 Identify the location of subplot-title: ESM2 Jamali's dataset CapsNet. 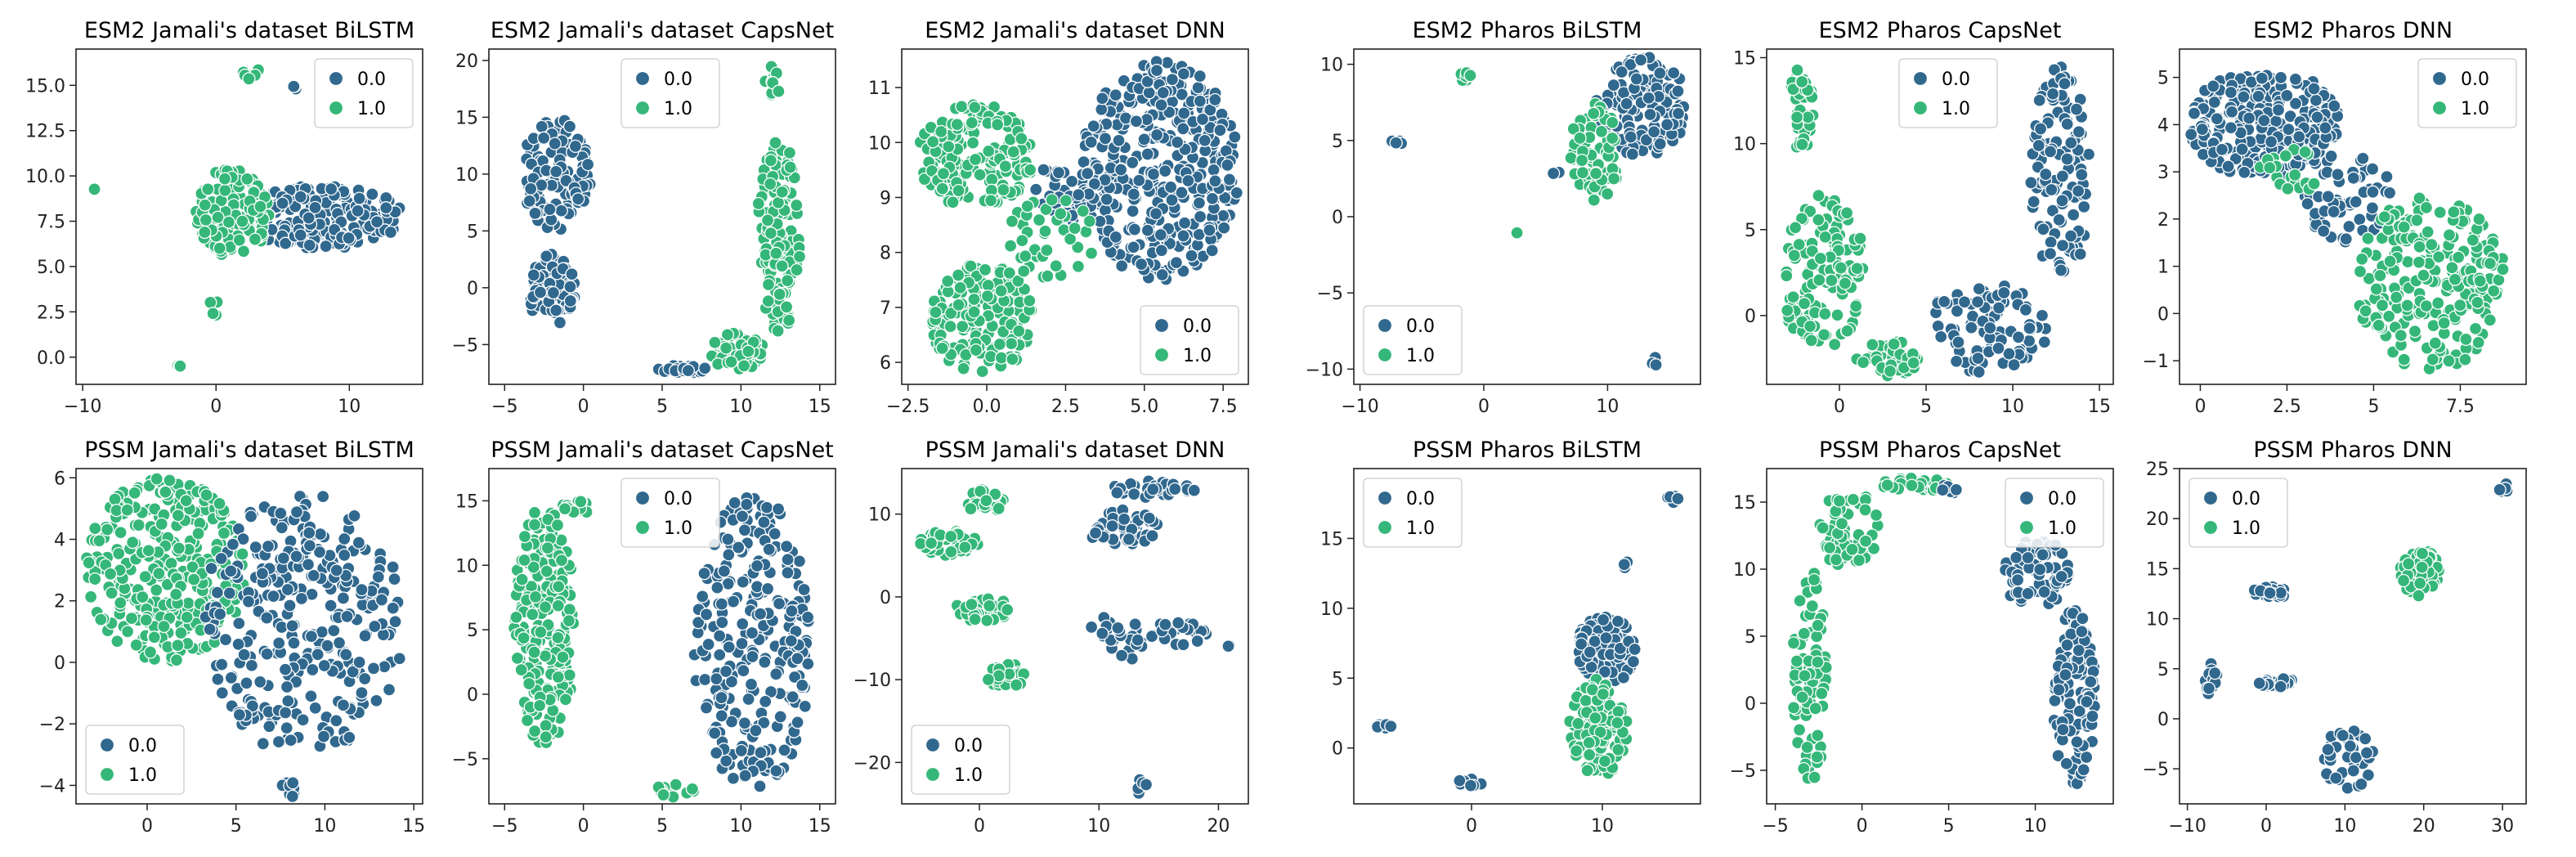
(662, 30).